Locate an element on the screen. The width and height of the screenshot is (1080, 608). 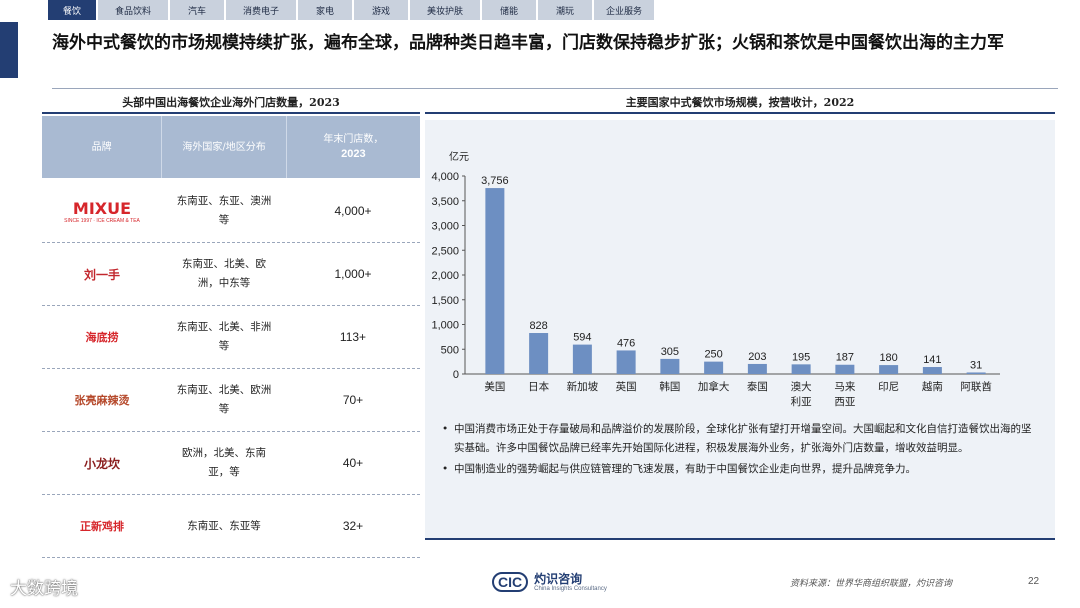
table-row: 小龙坎 欧洲，北美、东南亚，等 40+ is located at coordinates (231, 463).